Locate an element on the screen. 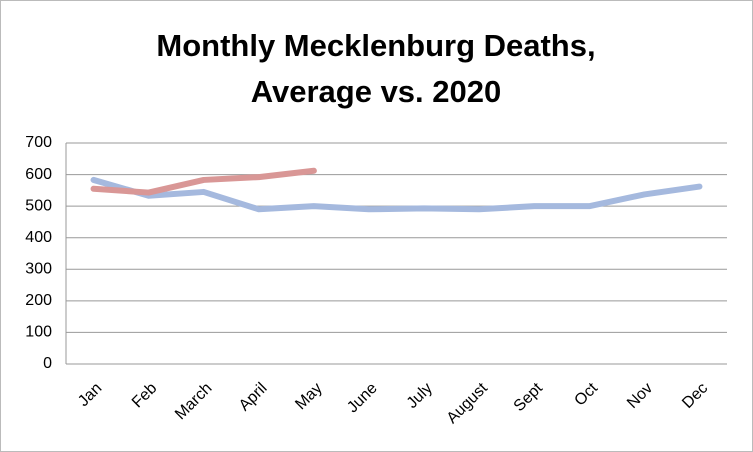 The height and width of the screenshot is (452, 753). y-tick-label: 200 is located at coordinates (38, 300).